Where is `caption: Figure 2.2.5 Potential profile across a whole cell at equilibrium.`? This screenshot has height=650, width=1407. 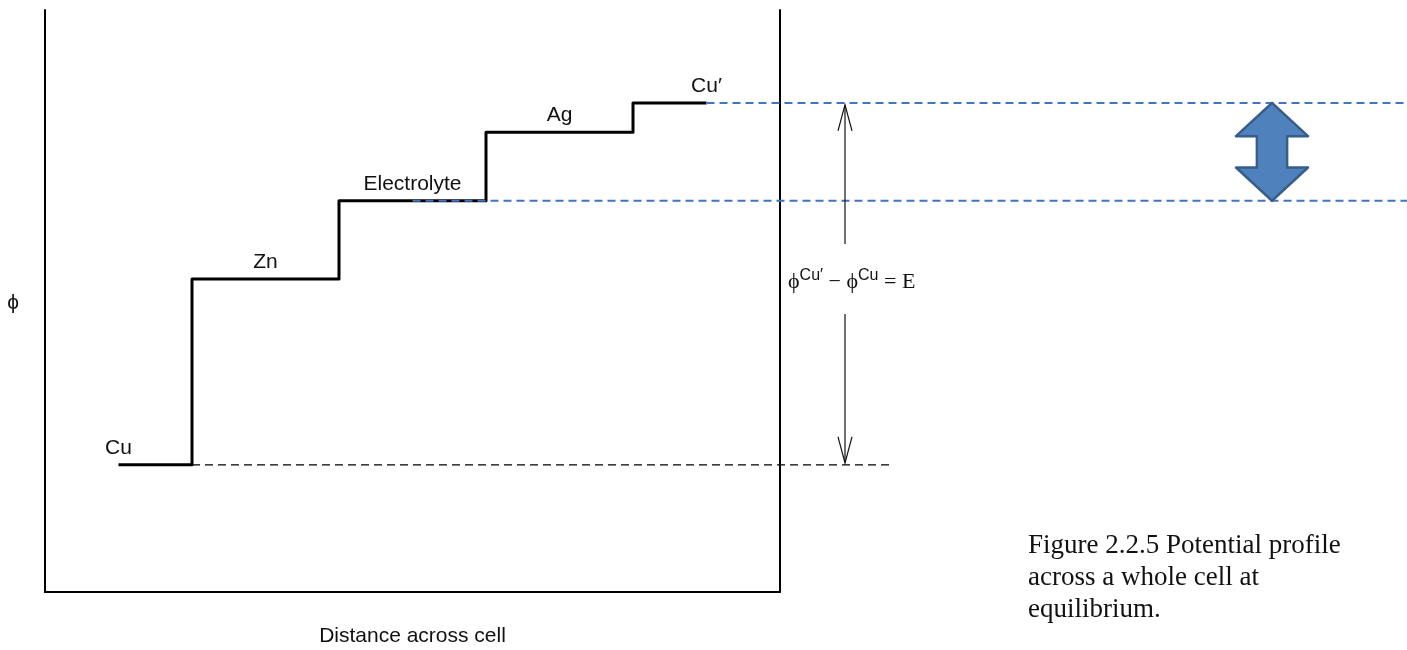 caption: Figure 2.2.5 Potential profile across a whole cell at equilibrium. is located at coordinates (1185, 576).